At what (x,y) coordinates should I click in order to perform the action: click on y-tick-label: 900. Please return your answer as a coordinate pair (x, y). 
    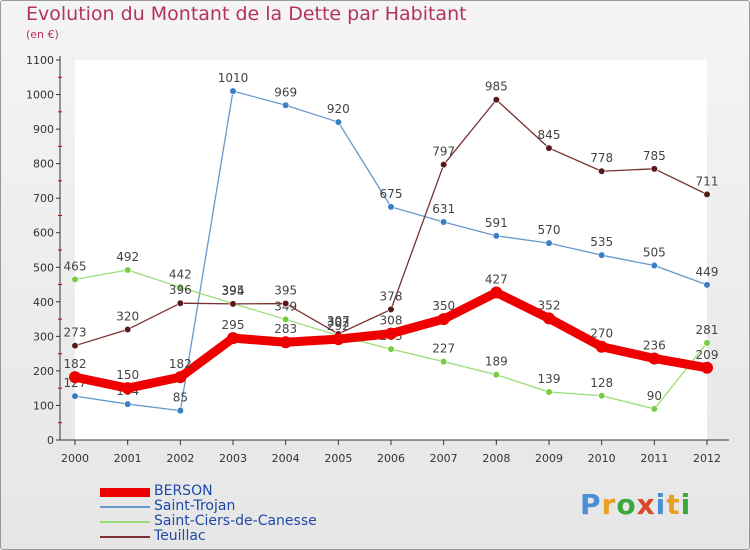
    Looking at the image, I should click on (43, 129).